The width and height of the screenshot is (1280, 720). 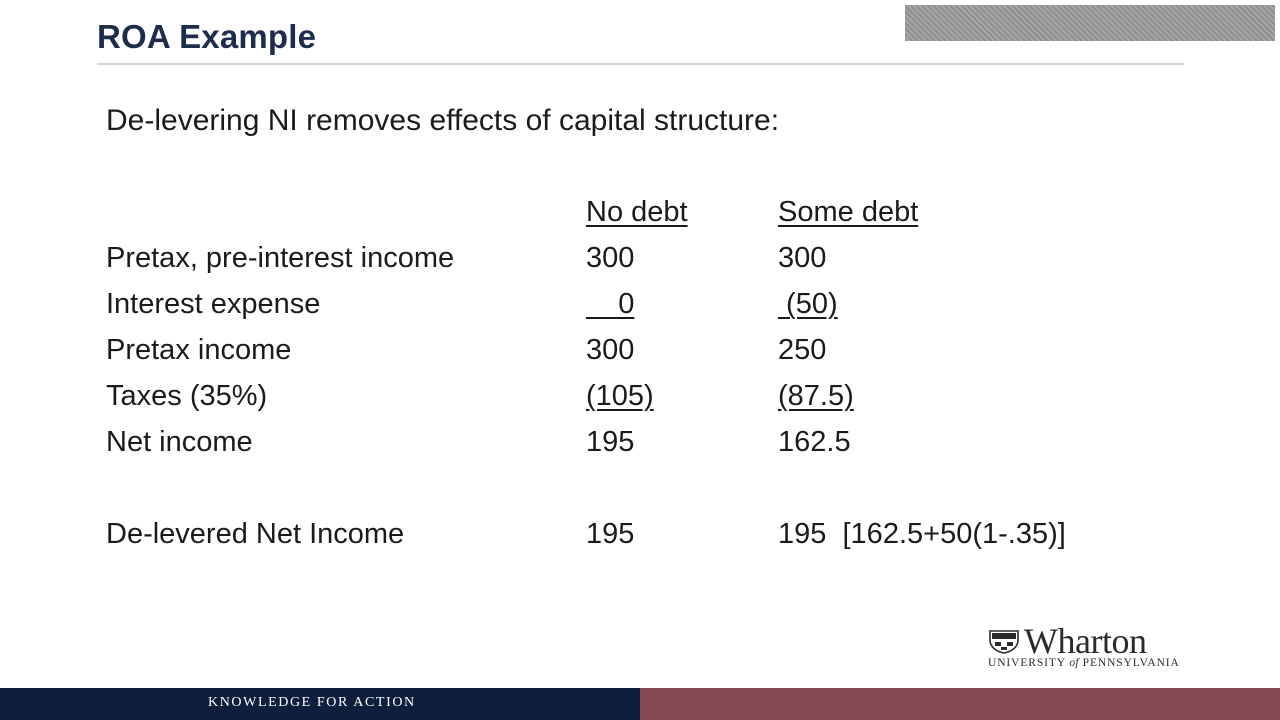 I want to click on row-label-delevered-net-income: De-levered Net Income, so click(x=255, y=534).